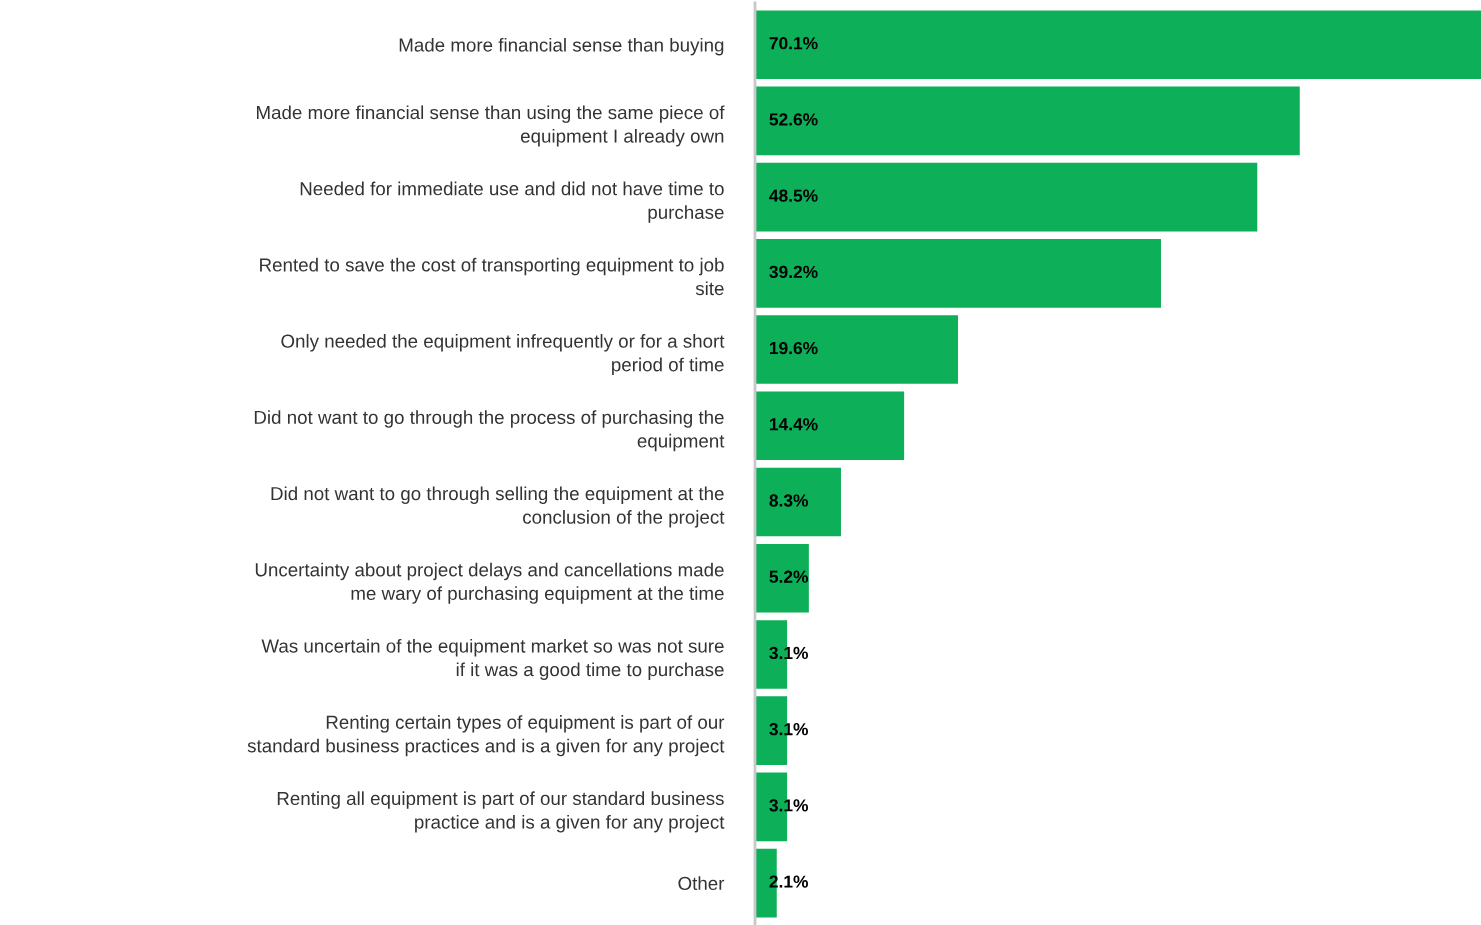 The image size is (1481, 925). I want to click on y-tick-label: Did not want to go through the process of purchasing the equipment, so click(489, 431).